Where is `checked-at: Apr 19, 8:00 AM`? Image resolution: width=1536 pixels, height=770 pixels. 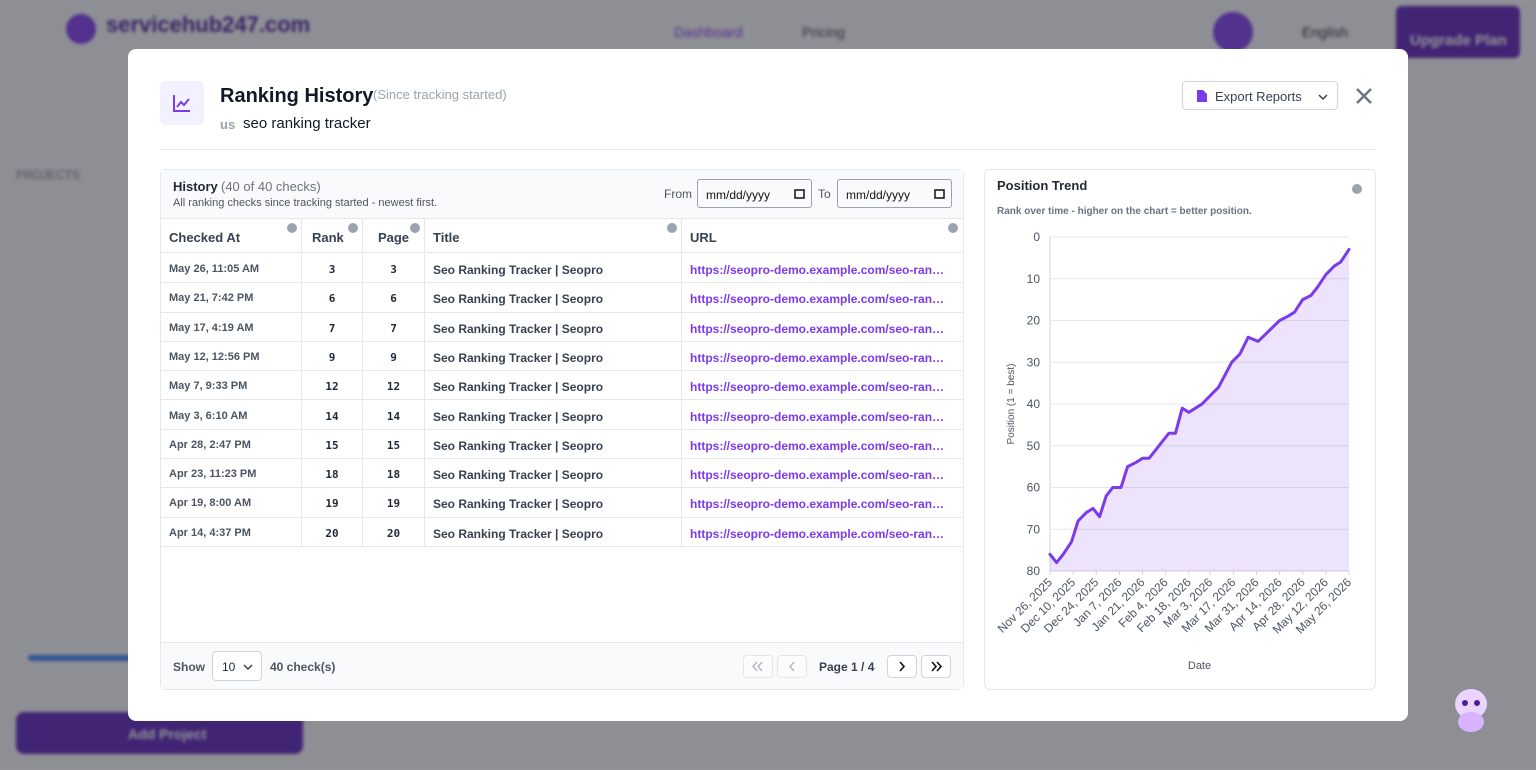 checked-at: Apr 19, 8:00 AM is located at coordinates (231, 503).